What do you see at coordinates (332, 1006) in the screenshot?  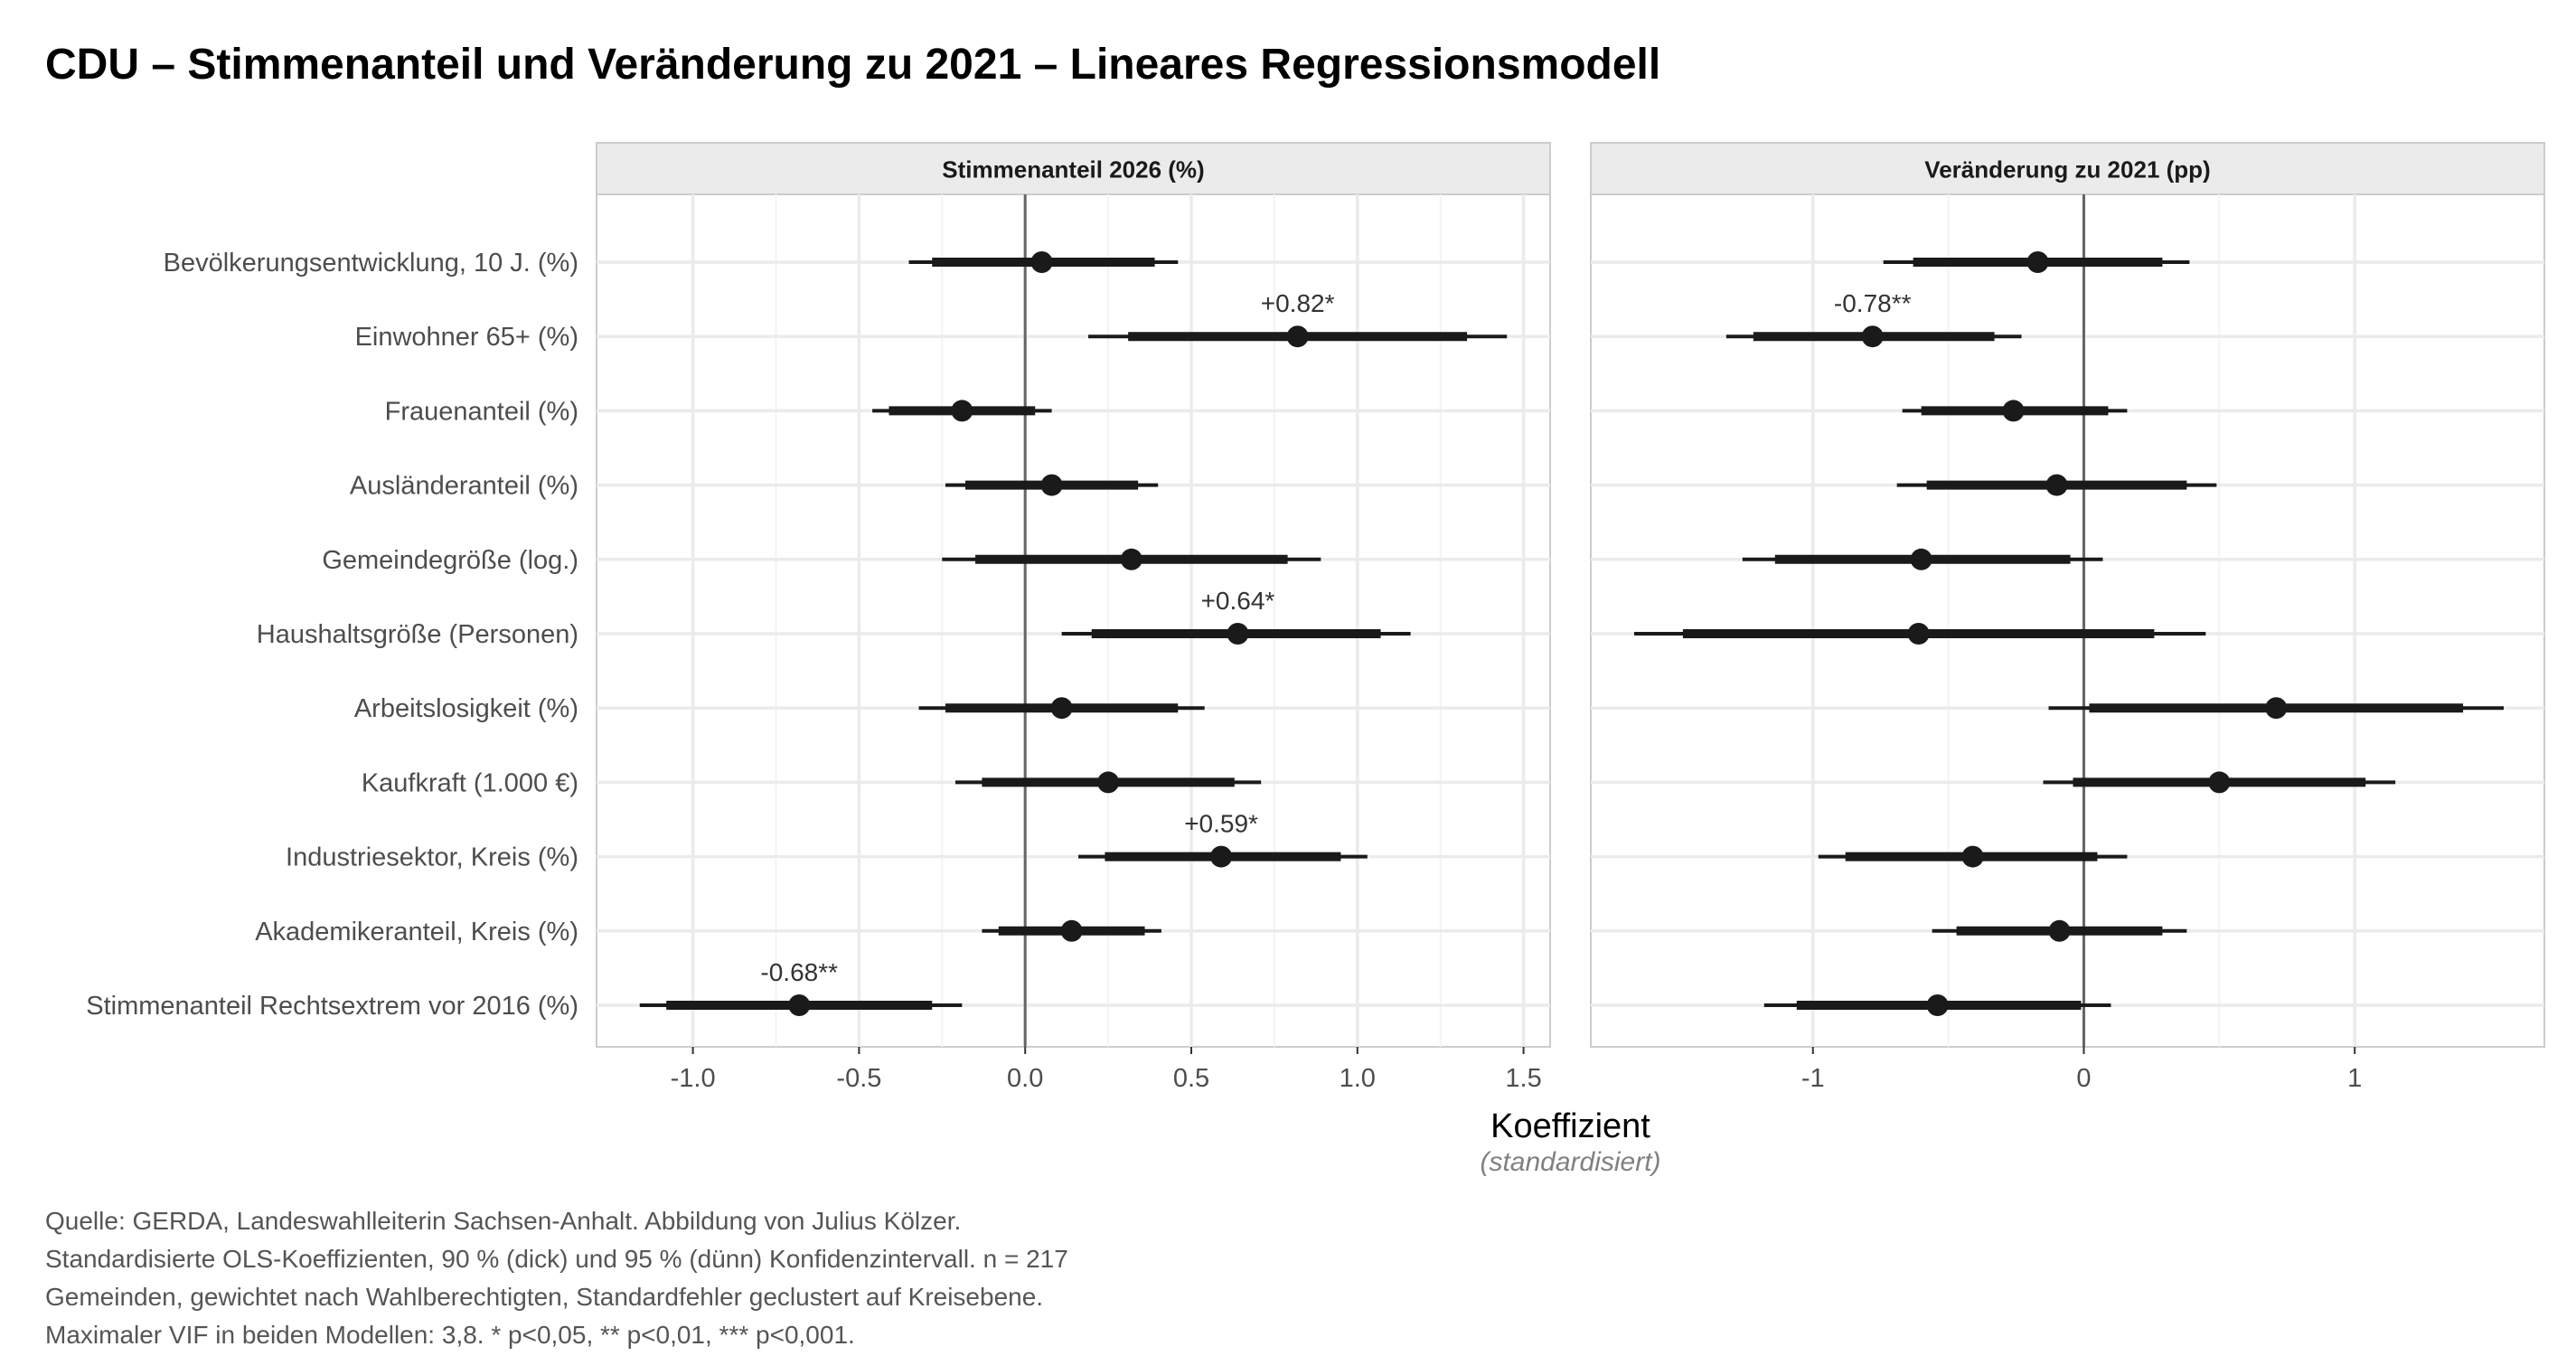 I see `y-tick-label: Stimmenanteil Rechtsextrem vor 2016 (%)` at bounding box center [332, 1006].